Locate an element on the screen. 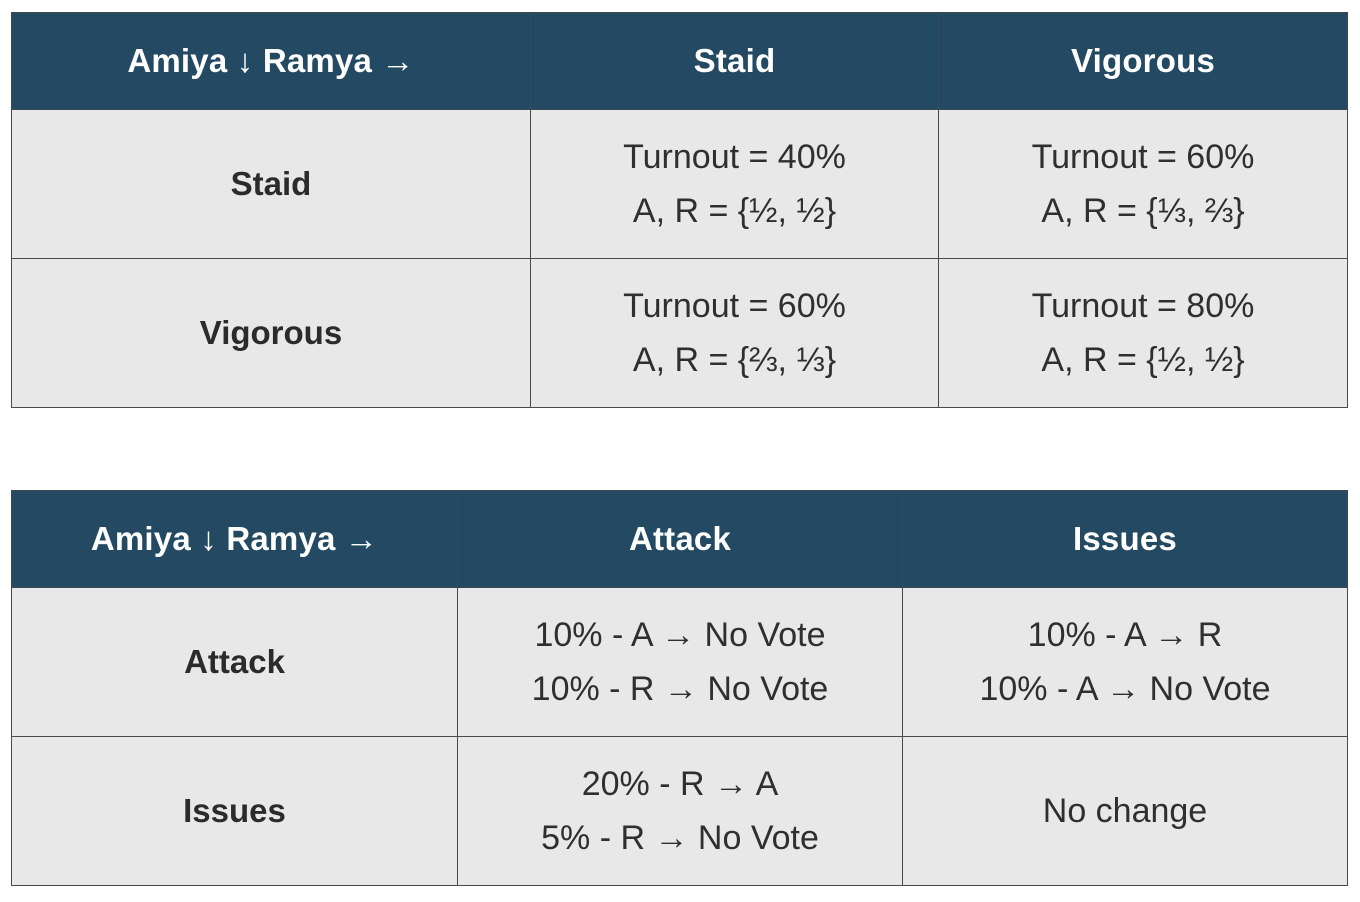 The height and width of the screenshot is (902, 1360). column-header-issues: Issues is located at coordinates (1125, 539).